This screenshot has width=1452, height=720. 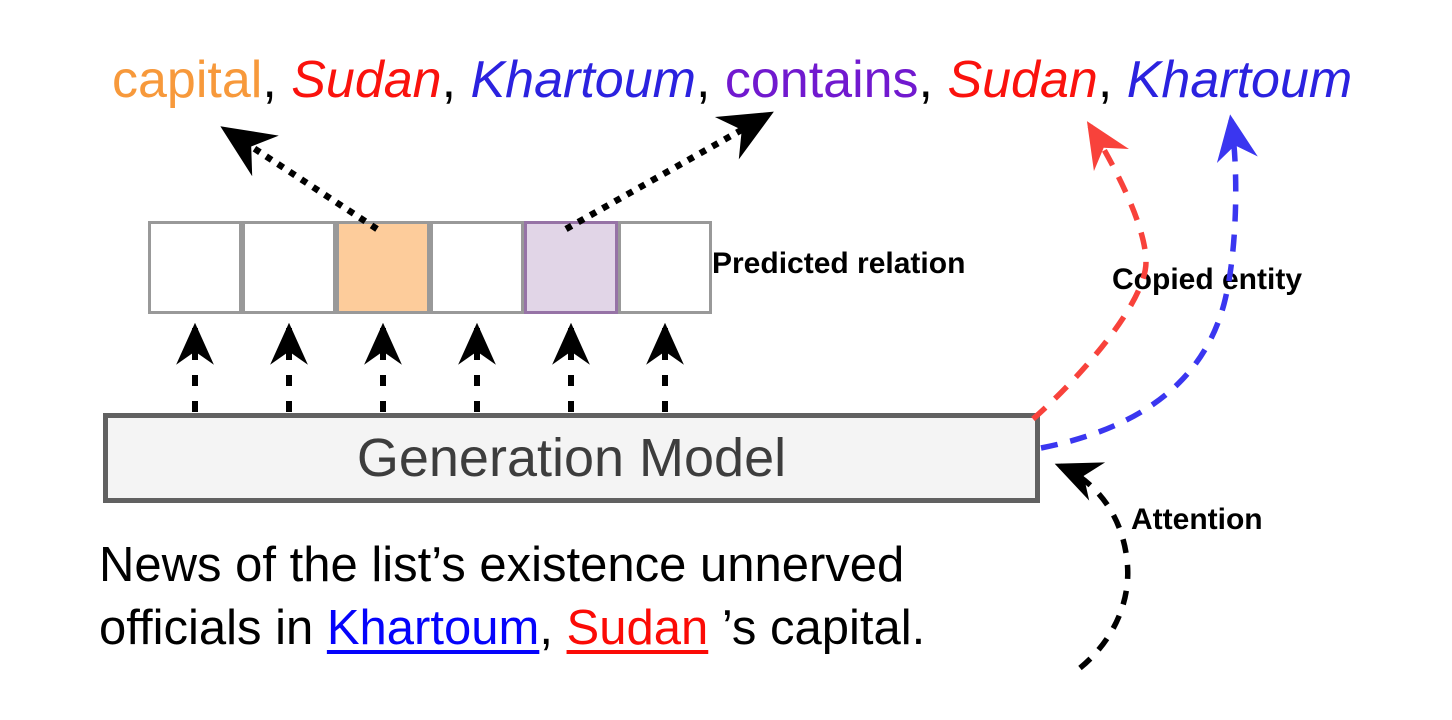 I want to click on copied-entity-label: Copied entity, so click(x=1207, y=279).